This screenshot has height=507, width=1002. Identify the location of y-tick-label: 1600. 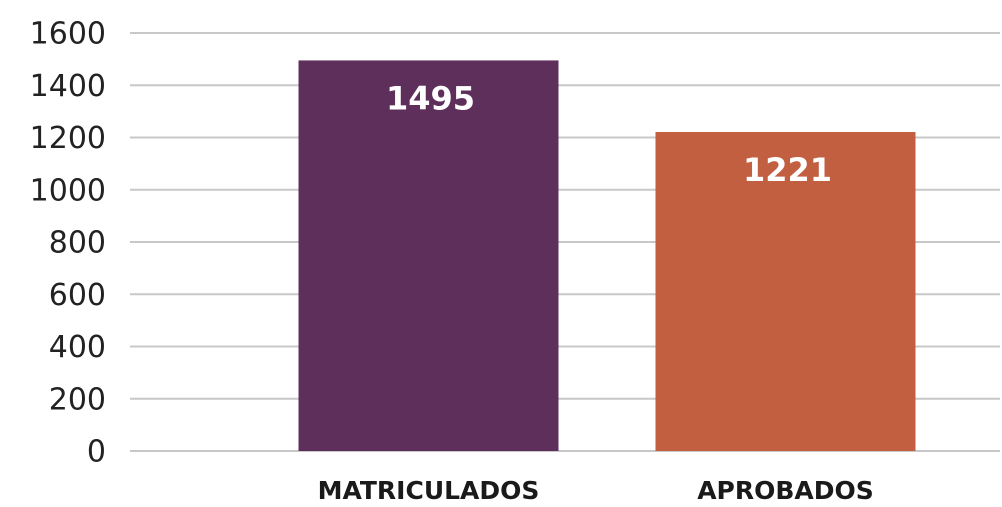
(68, 34).